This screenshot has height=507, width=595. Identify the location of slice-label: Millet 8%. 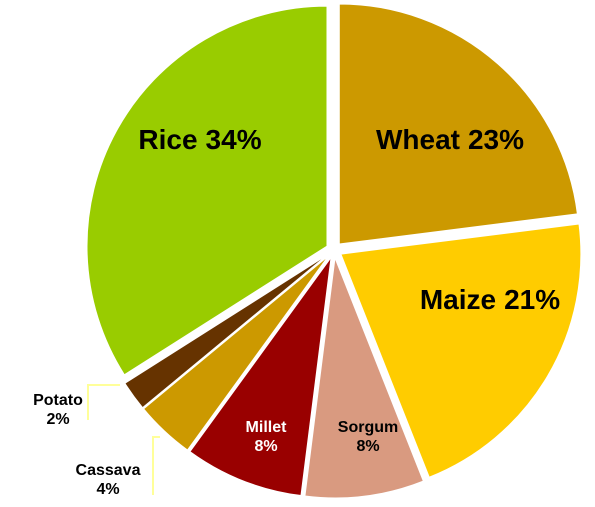
(267, 437).